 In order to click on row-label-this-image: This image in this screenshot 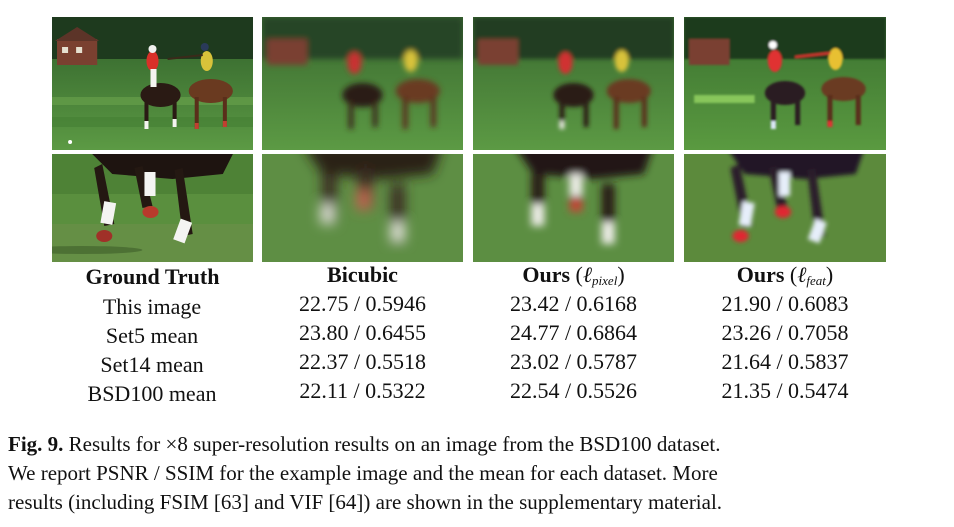, I will do `click(152, 306)`.